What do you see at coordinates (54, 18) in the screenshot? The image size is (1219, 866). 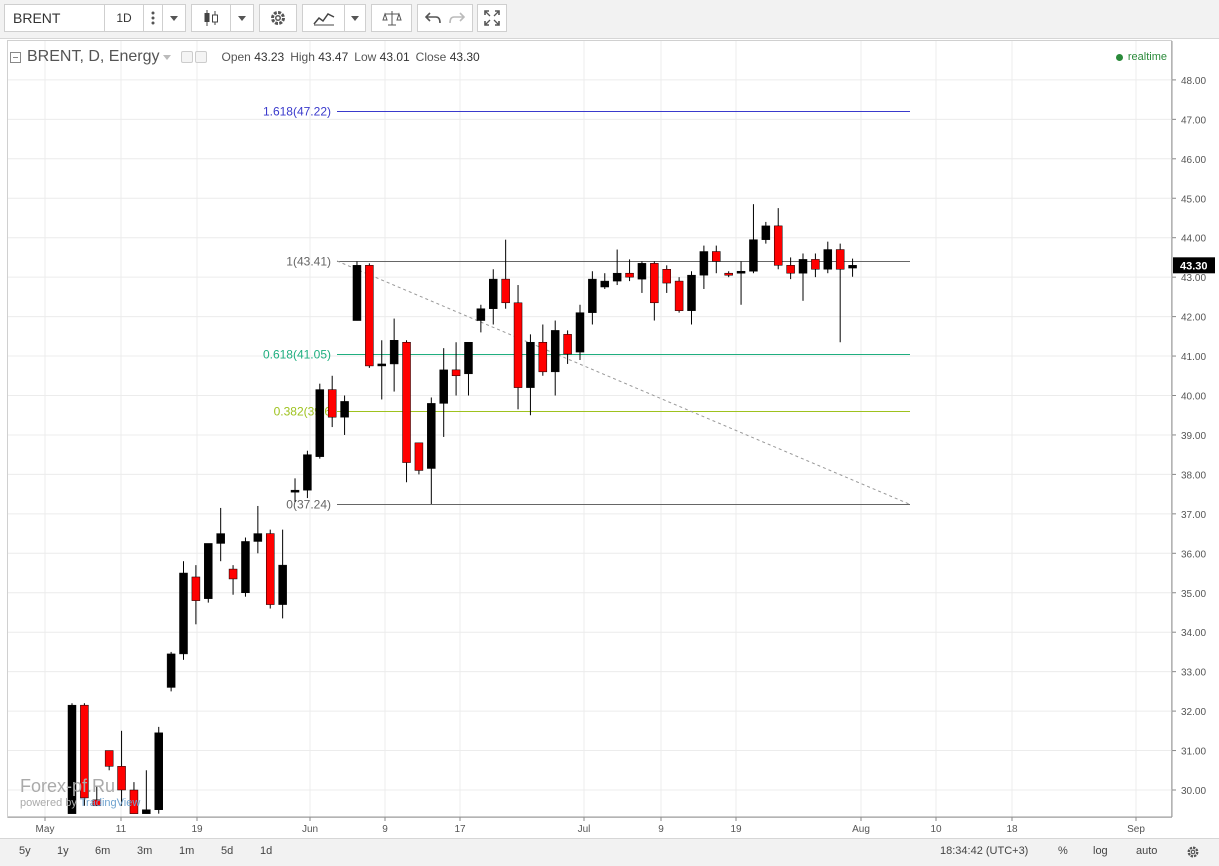 I see `symbol-search-input: BRENT` at bounding box center [54, 18].